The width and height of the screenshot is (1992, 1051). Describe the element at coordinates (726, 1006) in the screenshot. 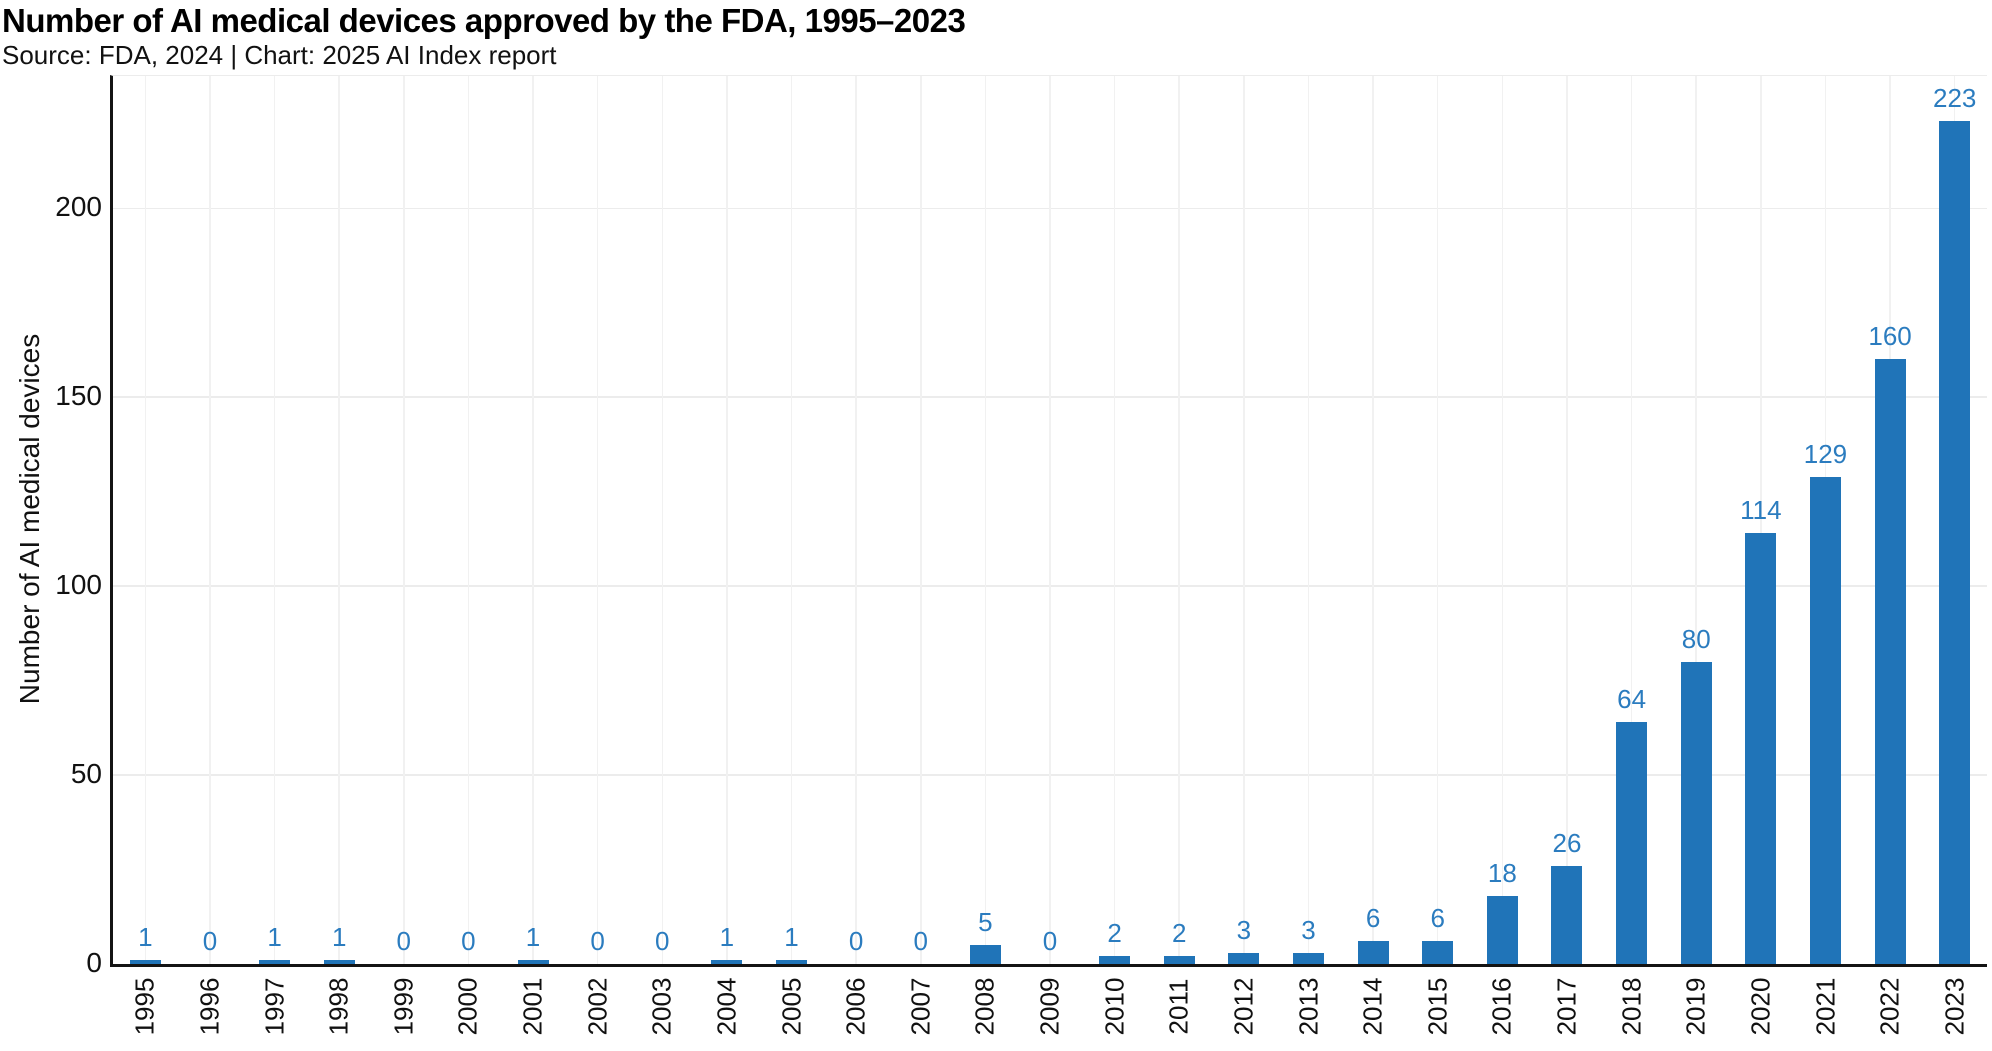

I see `x-tick-label: 2004` at that location.